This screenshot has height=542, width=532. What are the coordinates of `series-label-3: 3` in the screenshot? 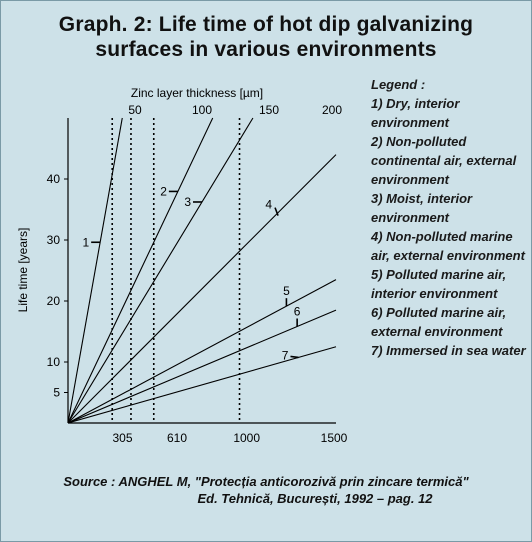 It's located at (187, 202).